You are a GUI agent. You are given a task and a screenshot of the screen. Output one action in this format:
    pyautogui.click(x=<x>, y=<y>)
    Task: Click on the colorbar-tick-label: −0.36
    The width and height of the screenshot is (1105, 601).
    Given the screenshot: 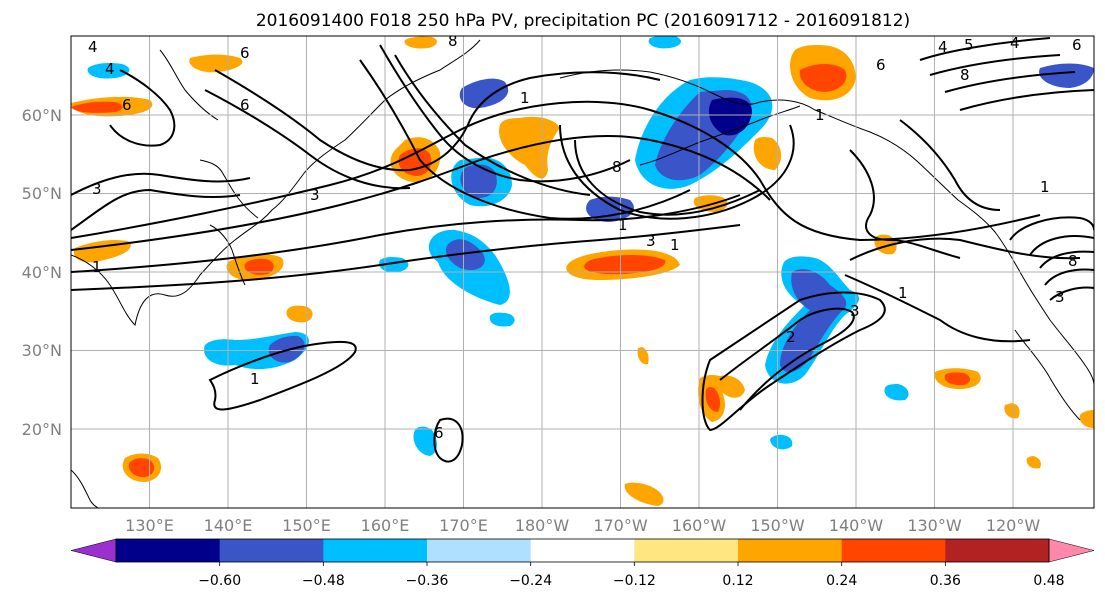 What is the action you would take?
    pyautogui.click(x=427, y=581)
    